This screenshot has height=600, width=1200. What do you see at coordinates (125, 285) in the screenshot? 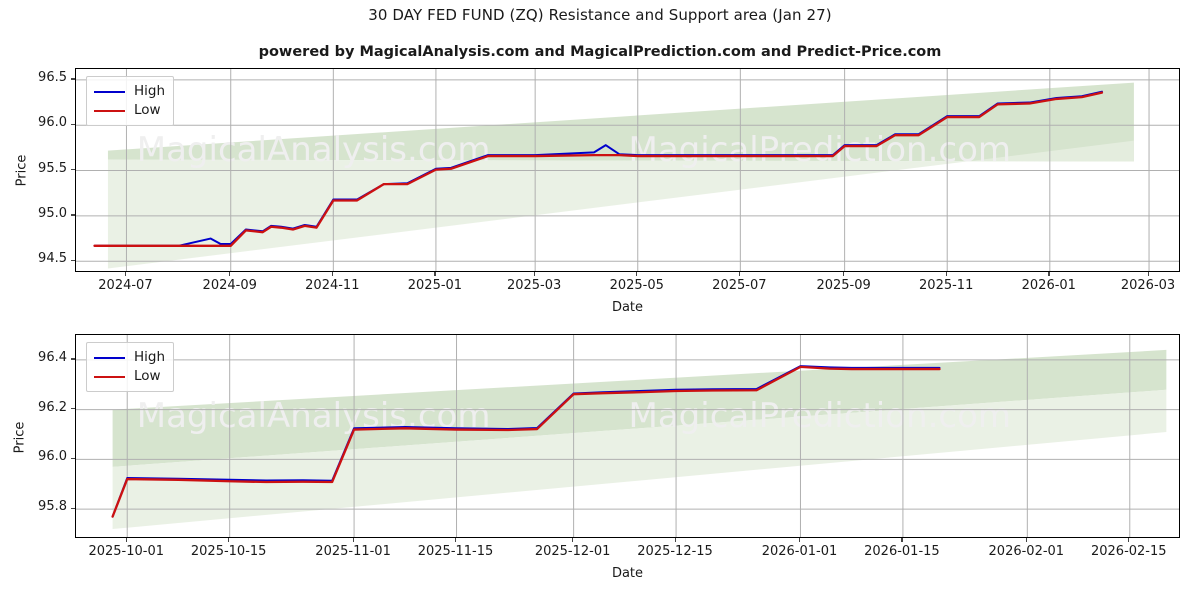
I see `x-axis-tick-label: 2024-07` at bounding box center [125, 285].